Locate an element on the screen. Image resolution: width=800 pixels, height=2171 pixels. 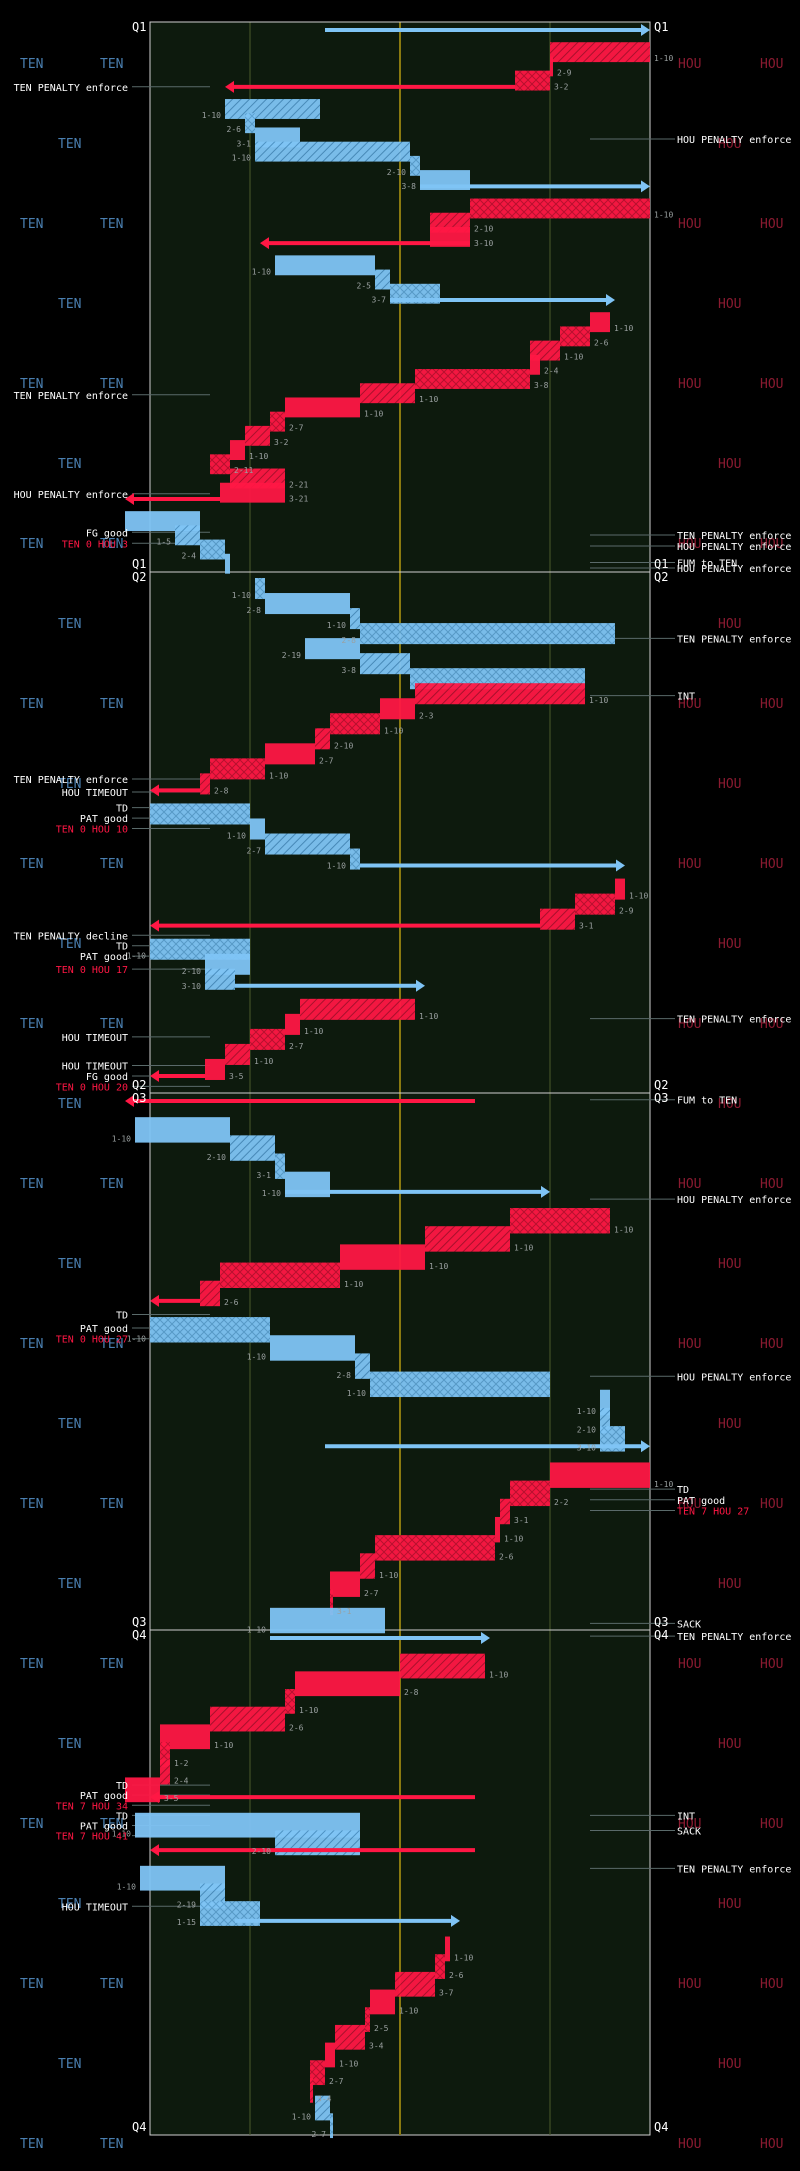
down-label: 1-15 is located at coordinates (186, 1922).